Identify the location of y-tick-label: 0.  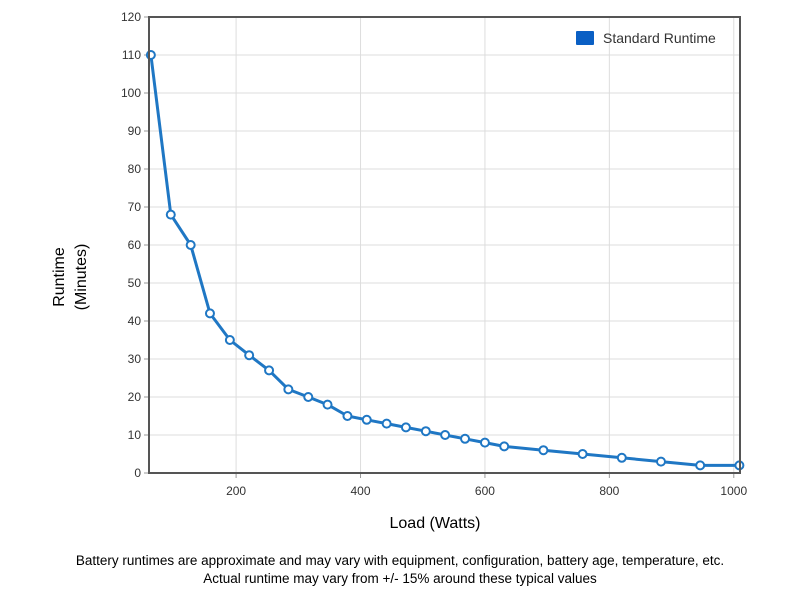
(137, 473).